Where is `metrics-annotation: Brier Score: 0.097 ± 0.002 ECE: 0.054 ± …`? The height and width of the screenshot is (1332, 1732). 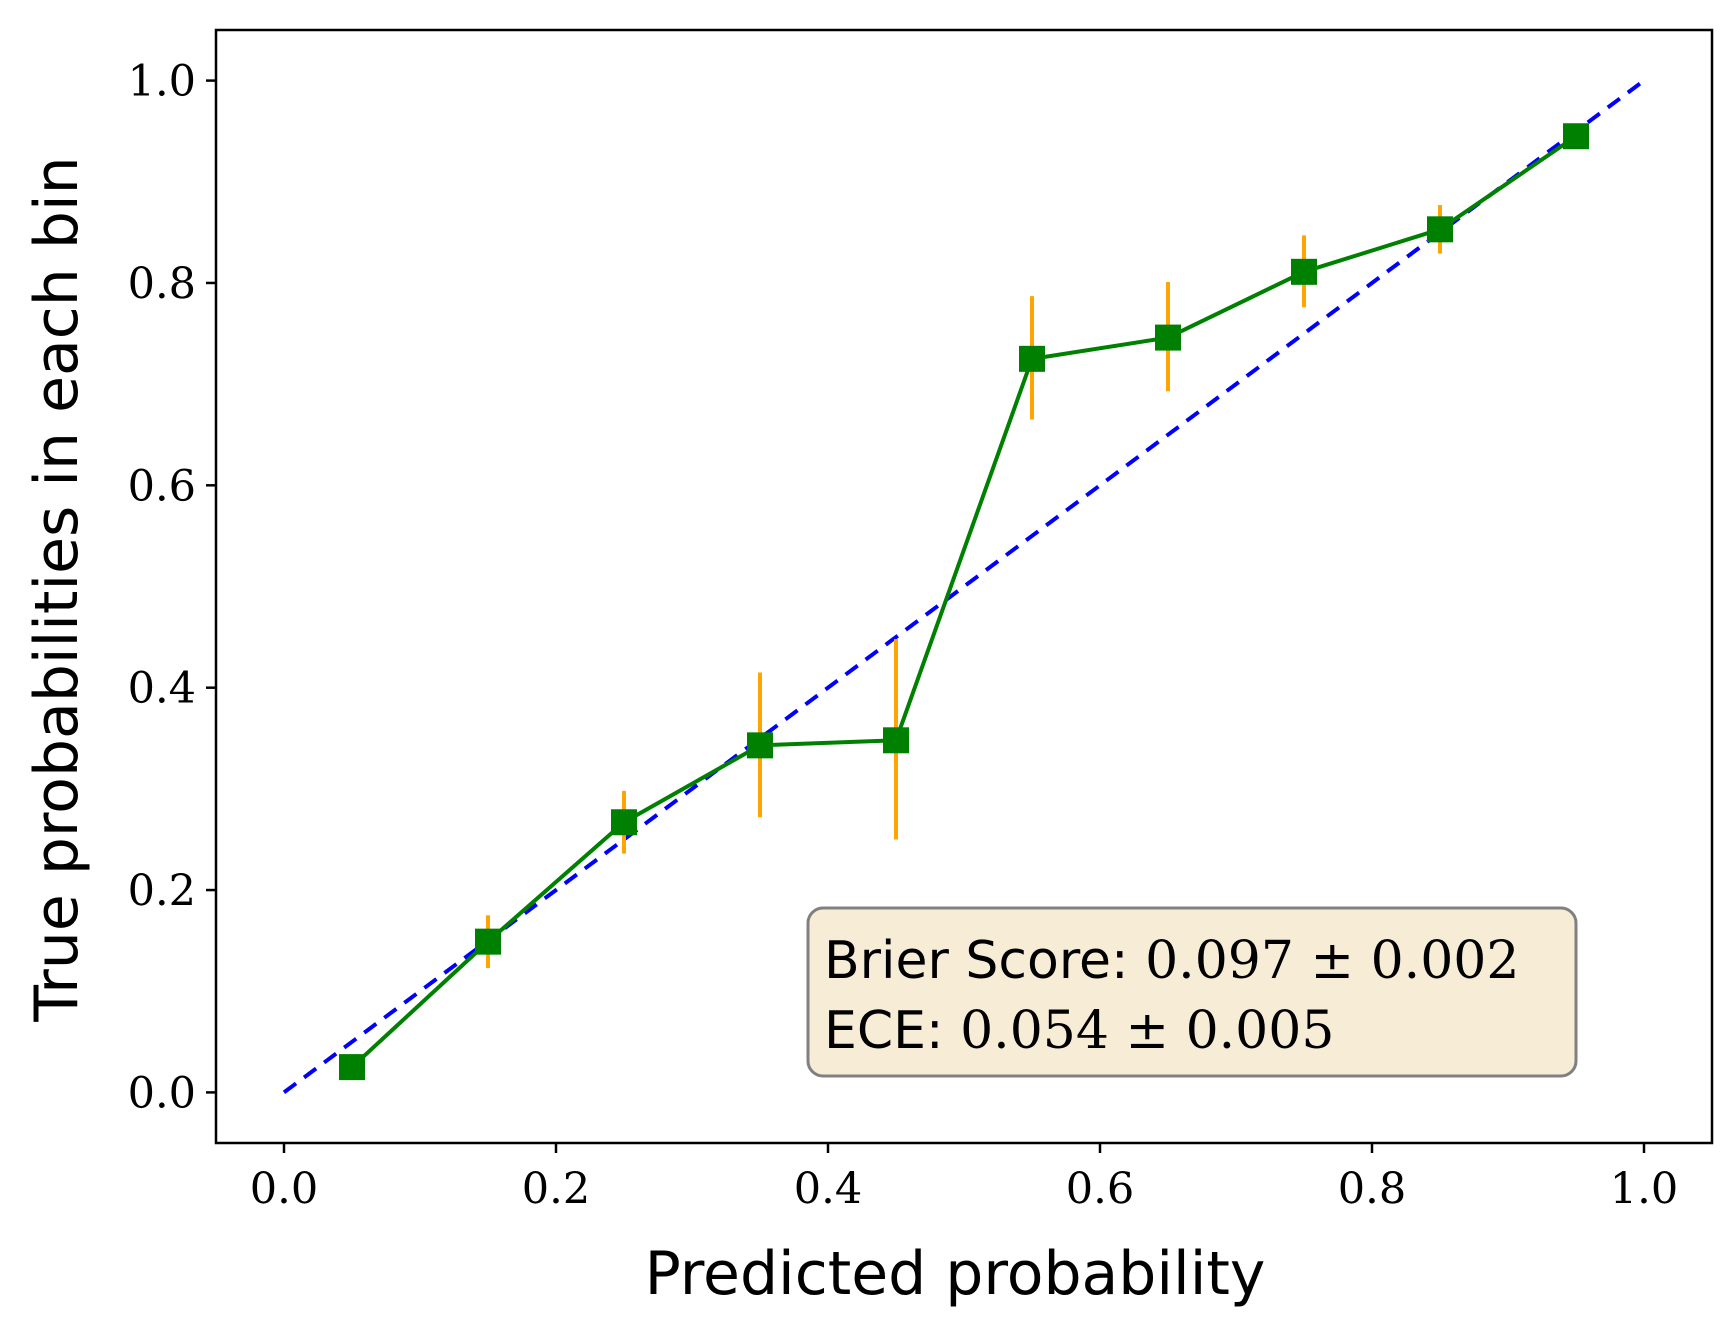
metrics-annotation: Brier Score: 0.097 ± 0.002 ECE: 0.054 ± … is located at coordinates (1192, 992).